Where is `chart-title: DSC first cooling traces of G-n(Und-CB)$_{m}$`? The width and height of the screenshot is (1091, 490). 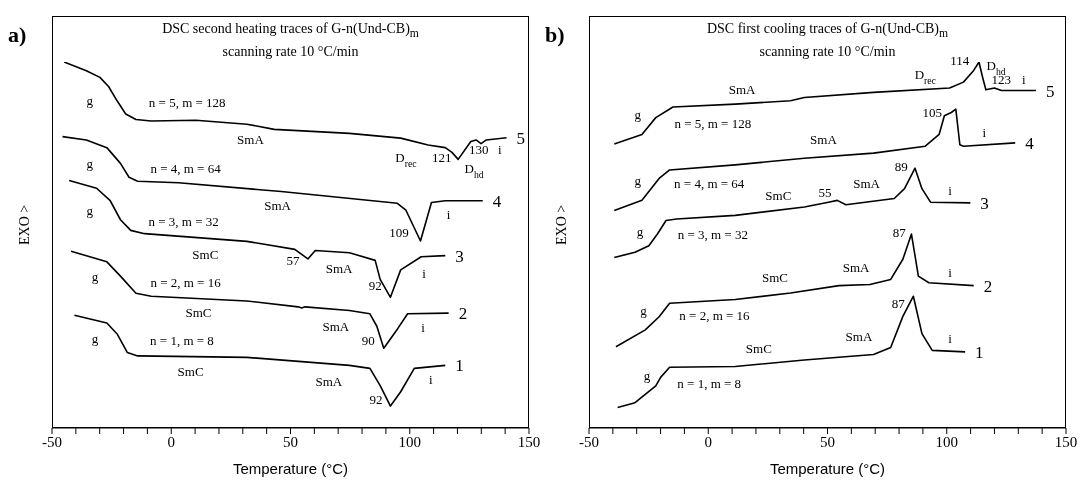
chart-title: DSC first cooling traces of G-n(Und-CB)$_{m}$ is located at coordinates (827, 31).